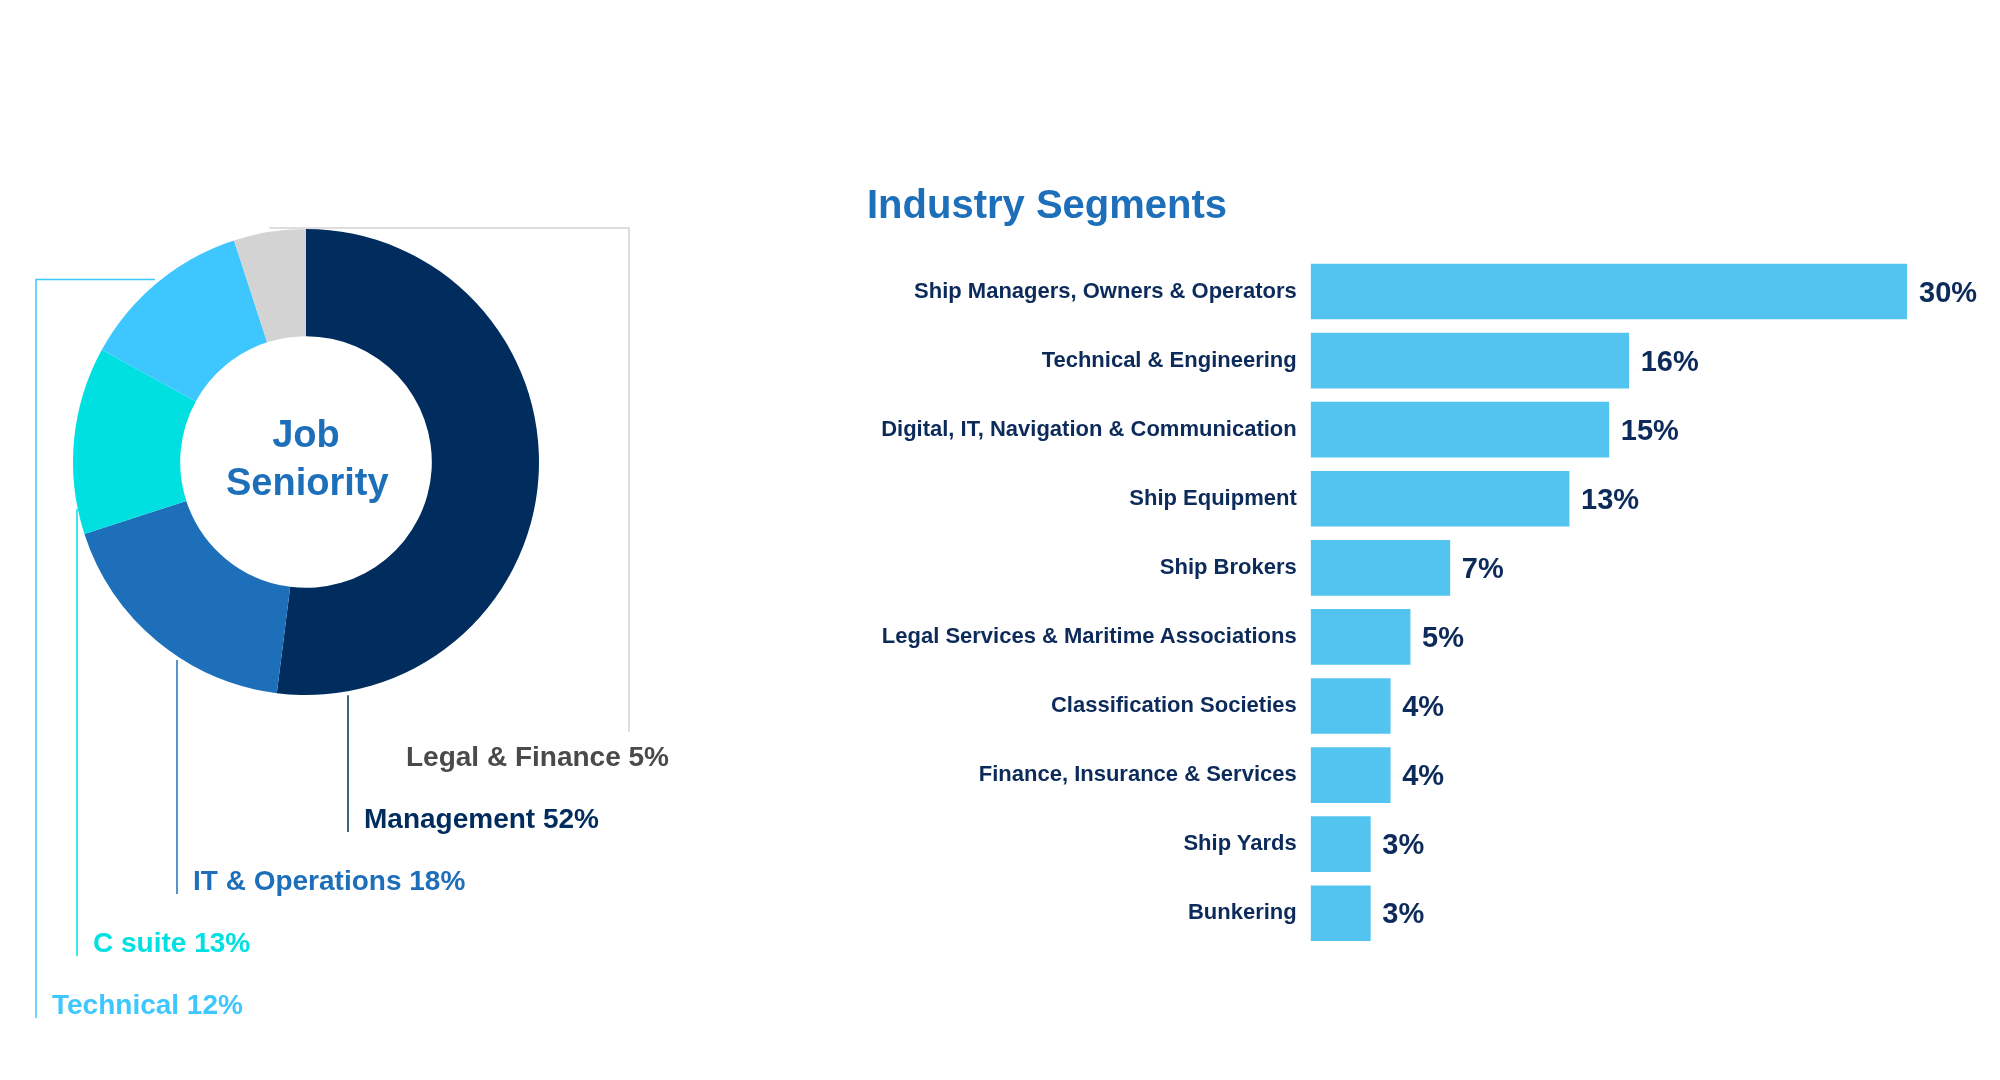  I want to click on y-tick-label: Ship Managers, Owners & Operators, so click(1105, 290).